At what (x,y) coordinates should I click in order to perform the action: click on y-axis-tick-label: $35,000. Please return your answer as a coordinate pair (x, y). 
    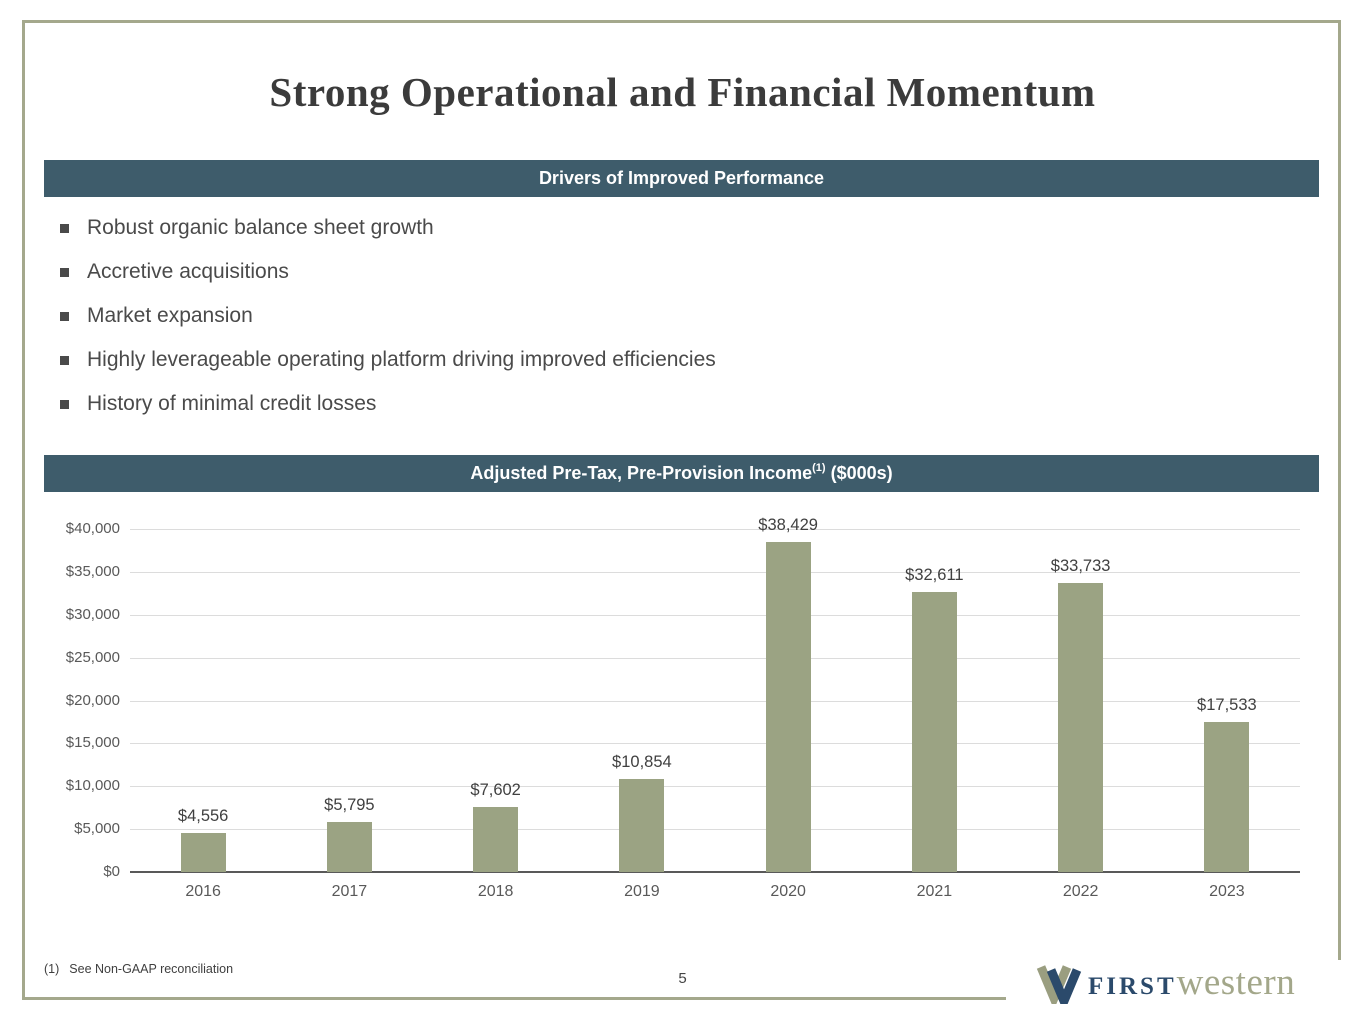
    Looking at the image, I should click on (92, 571).